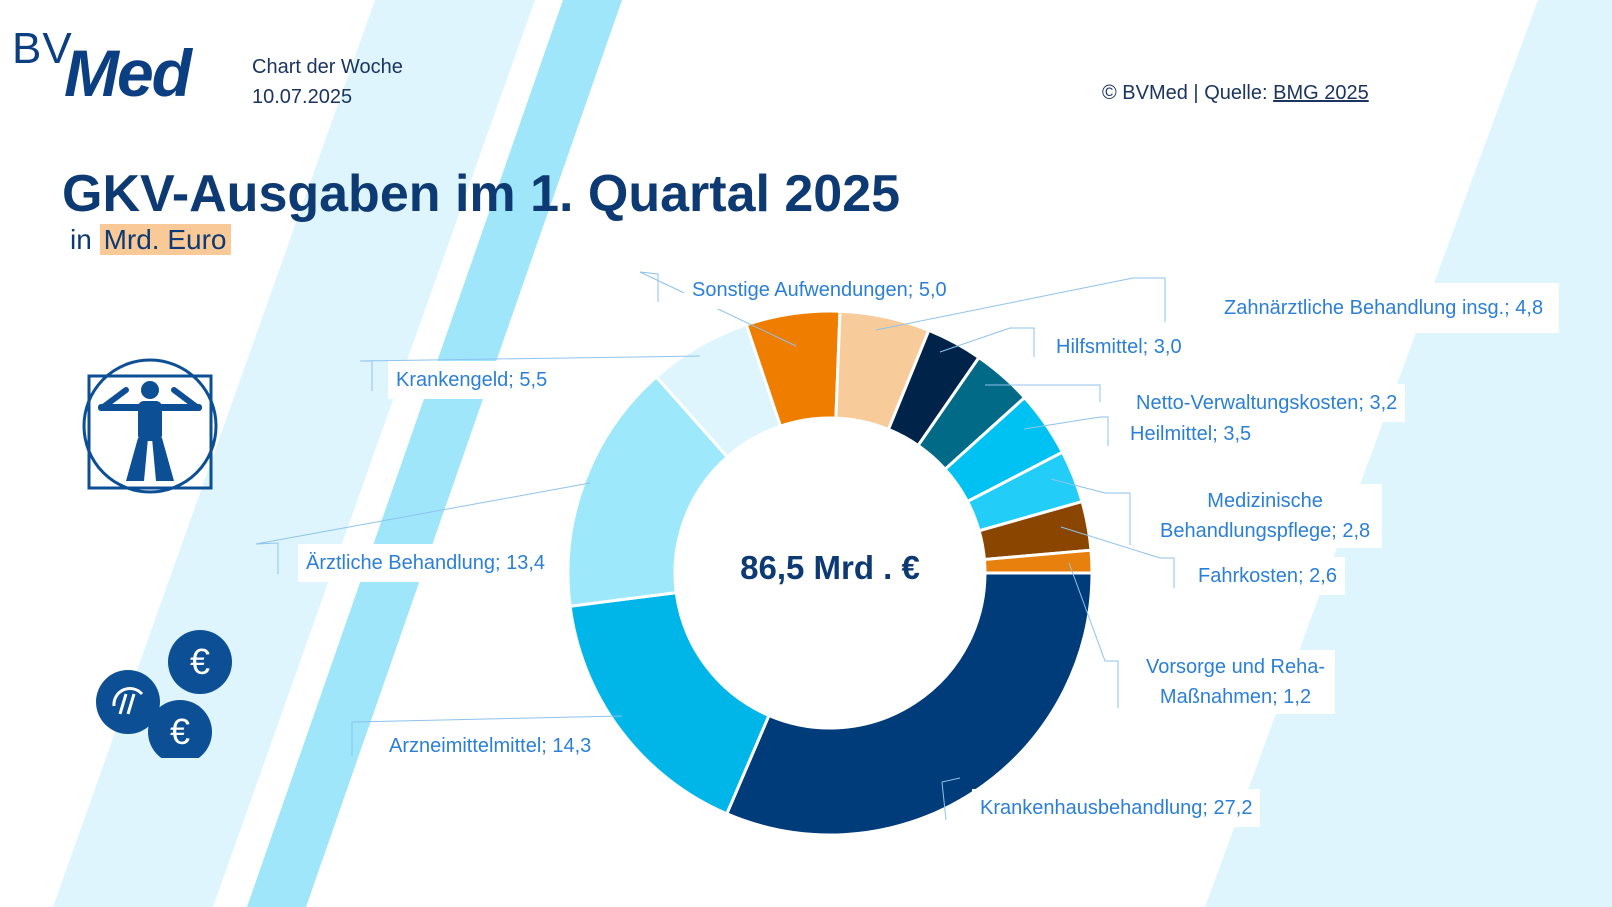 The height and width of the screenshot is (907, 1612). Describe the element at coordinates (150, 426) in the screenshot. I see `vitruvian-man-icon` at that location.